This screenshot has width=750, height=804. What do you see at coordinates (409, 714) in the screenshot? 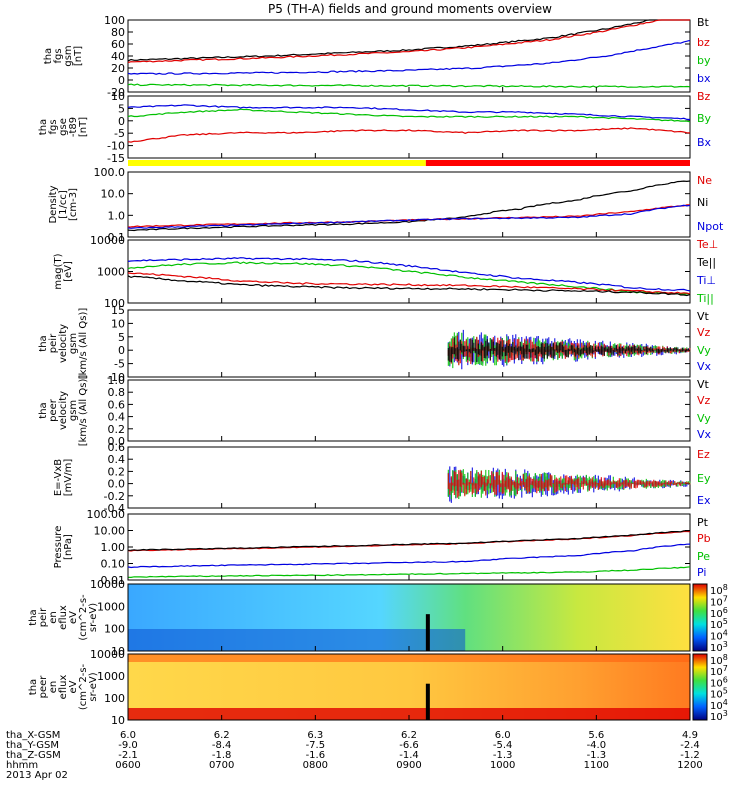
I see `heatmap-lowband` at bounding box center [409, 714].